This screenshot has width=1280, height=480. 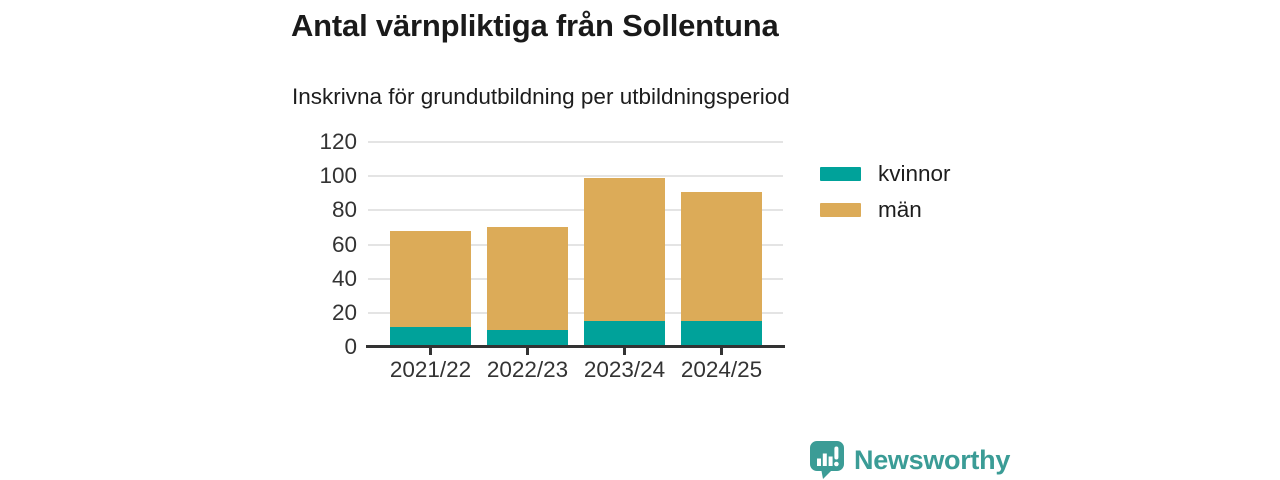 I want to click on bar-chart-speech-bubble-icon, so click(x=827, y=460).